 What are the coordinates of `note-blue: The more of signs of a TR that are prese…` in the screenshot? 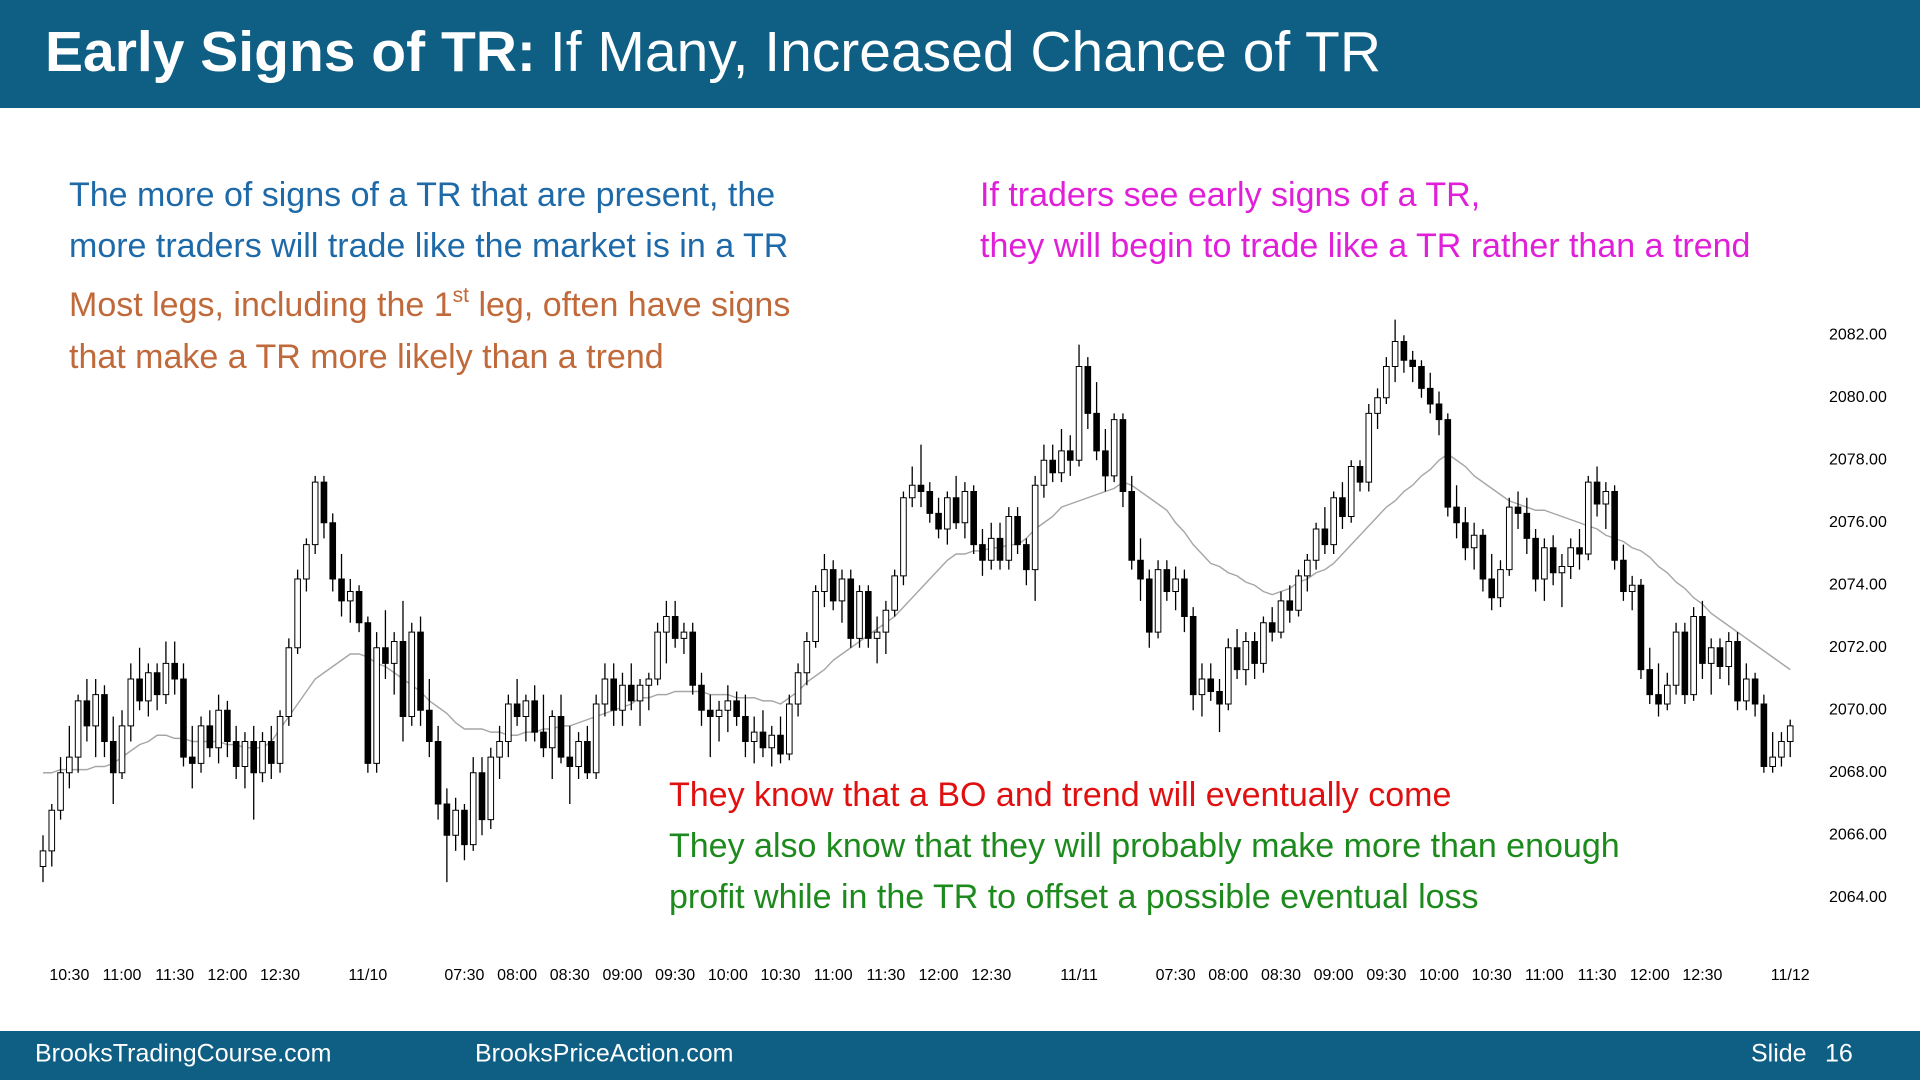 It's located at (422, 195).